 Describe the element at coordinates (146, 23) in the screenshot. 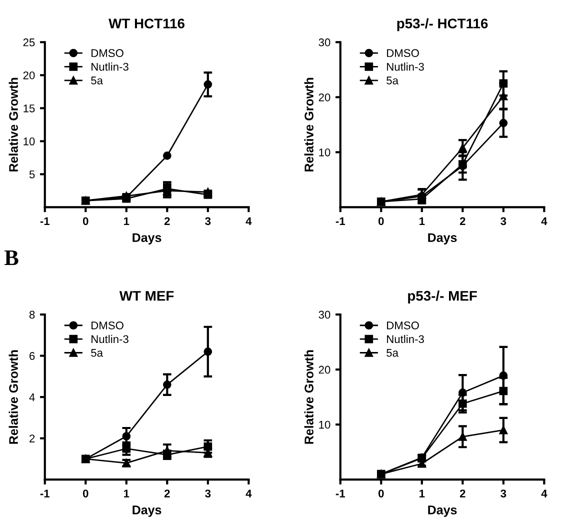

I see `chart-title: WT HCT116` at that location.